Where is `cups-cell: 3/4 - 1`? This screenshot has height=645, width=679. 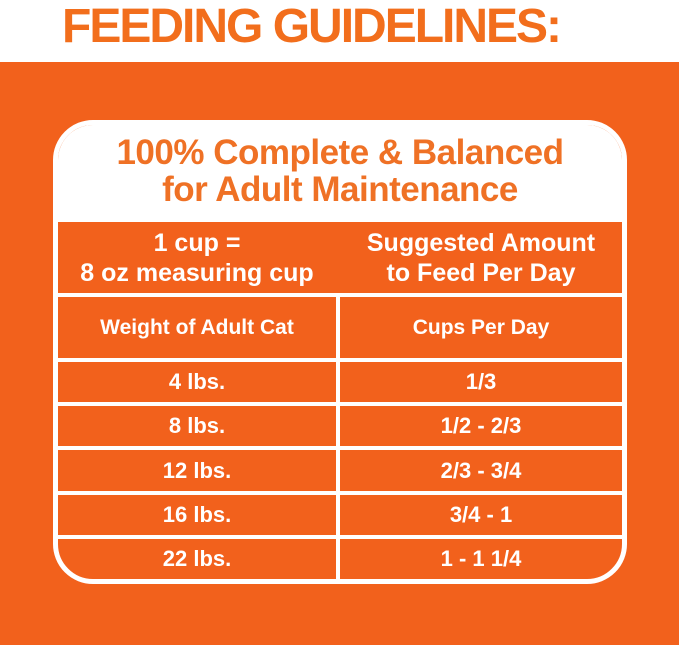 cups-cell: 3/4 - 1 is located at coordinates (481, 514).